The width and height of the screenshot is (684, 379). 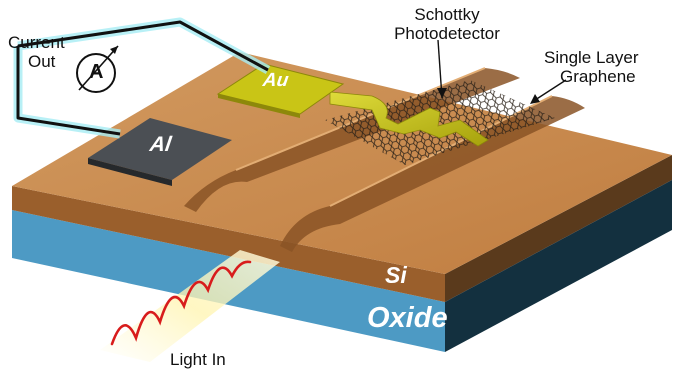 I want to click on silicon-layer-label: Si, so click(x=396, y=275).